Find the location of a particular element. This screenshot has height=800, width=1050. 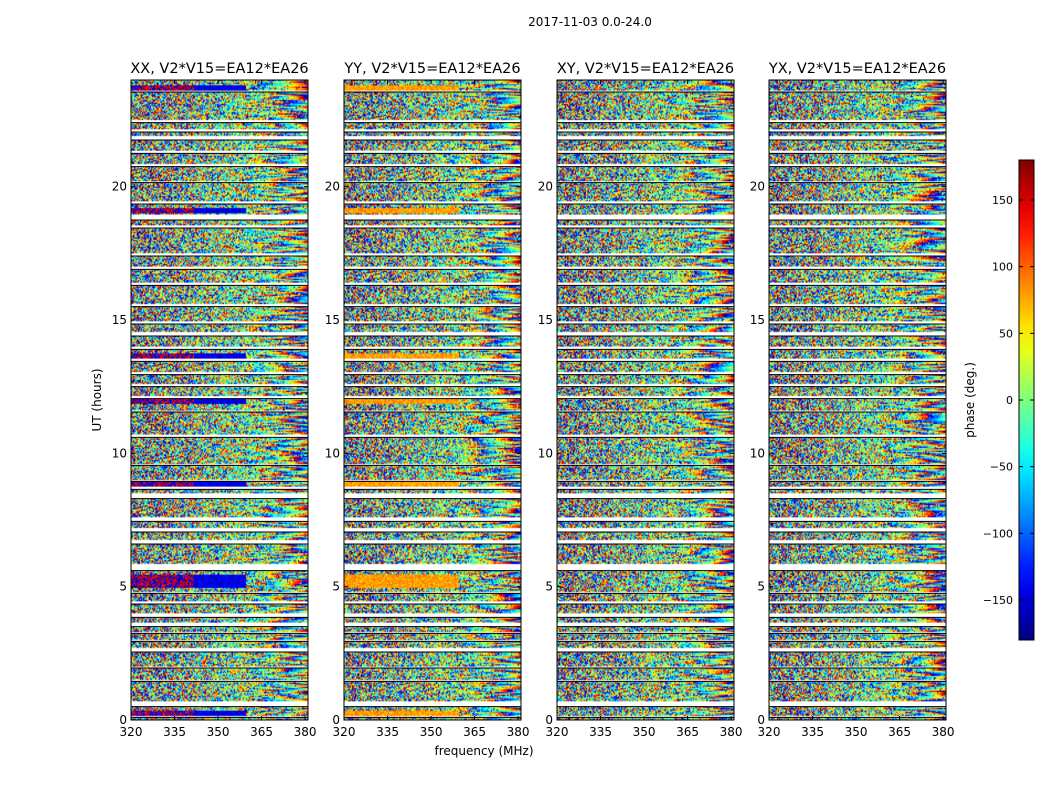

panel-title: XY, V2*V15=EA12*EA26 is located at coordinates (645, 69).